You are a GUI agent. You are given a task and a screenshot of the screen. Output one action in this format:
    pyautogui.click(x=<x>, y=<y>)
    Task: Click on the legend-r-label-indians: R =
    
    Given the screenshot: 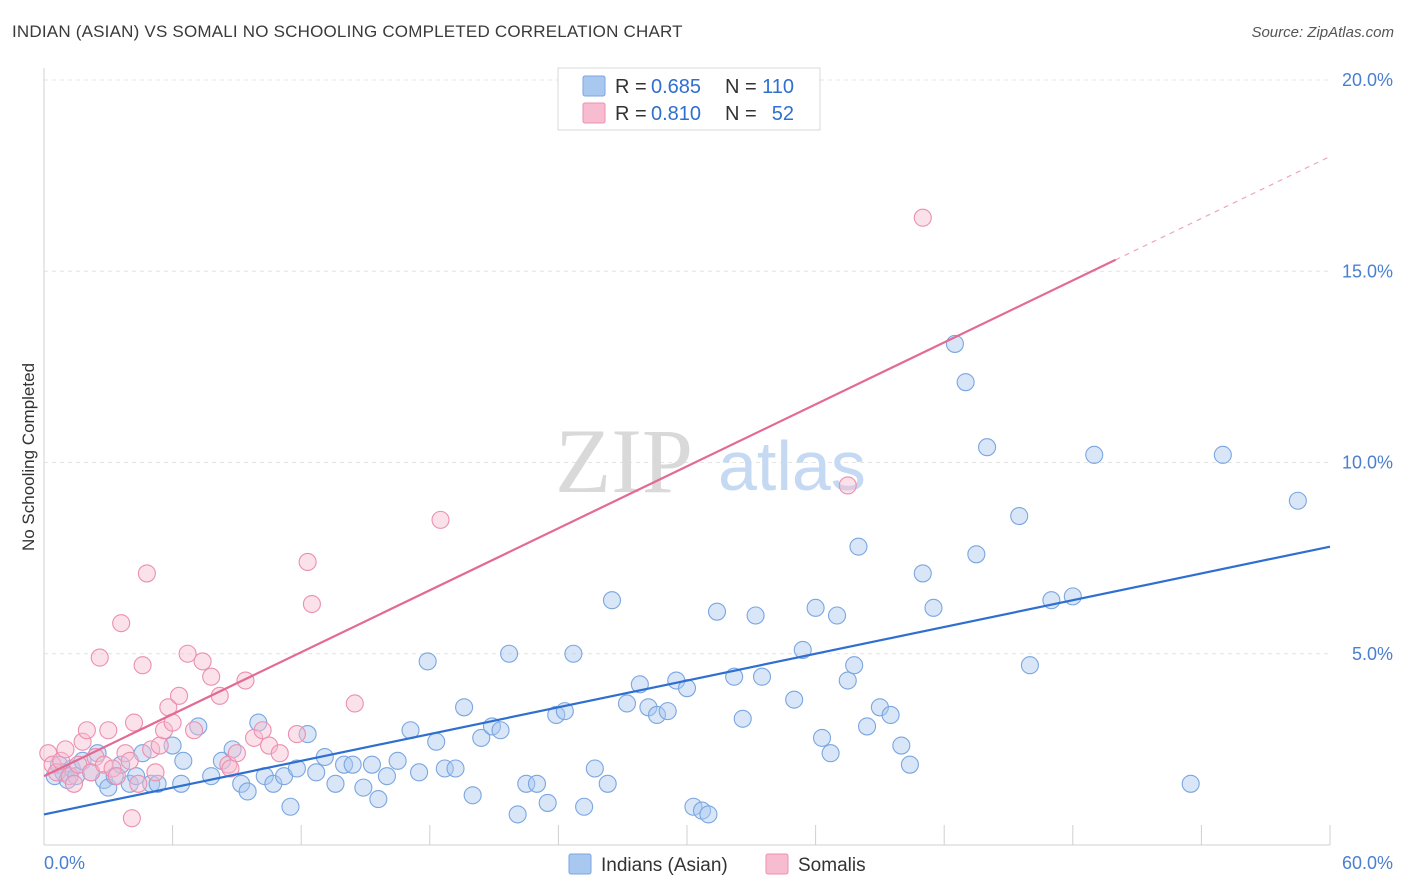 What is the action you would take?
    pyautogui.click(x=631, y=87)
    